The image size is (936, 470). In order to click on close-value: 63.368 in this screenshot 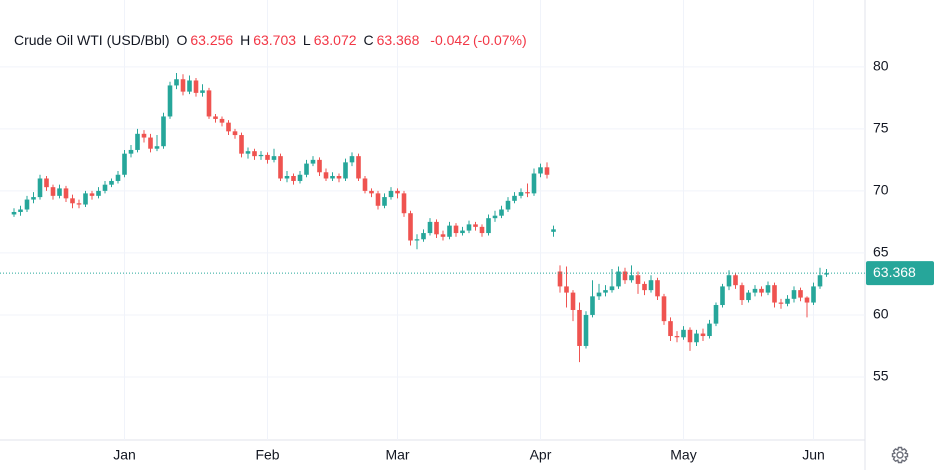, I will do `click(398, 40)`.